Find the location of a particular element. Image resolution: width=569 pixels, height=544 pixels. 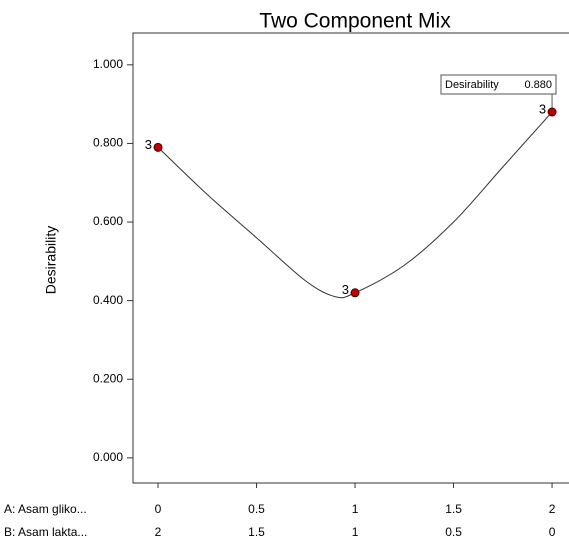

y-tick-label: 0.000 is located at coordinates (108, 457).